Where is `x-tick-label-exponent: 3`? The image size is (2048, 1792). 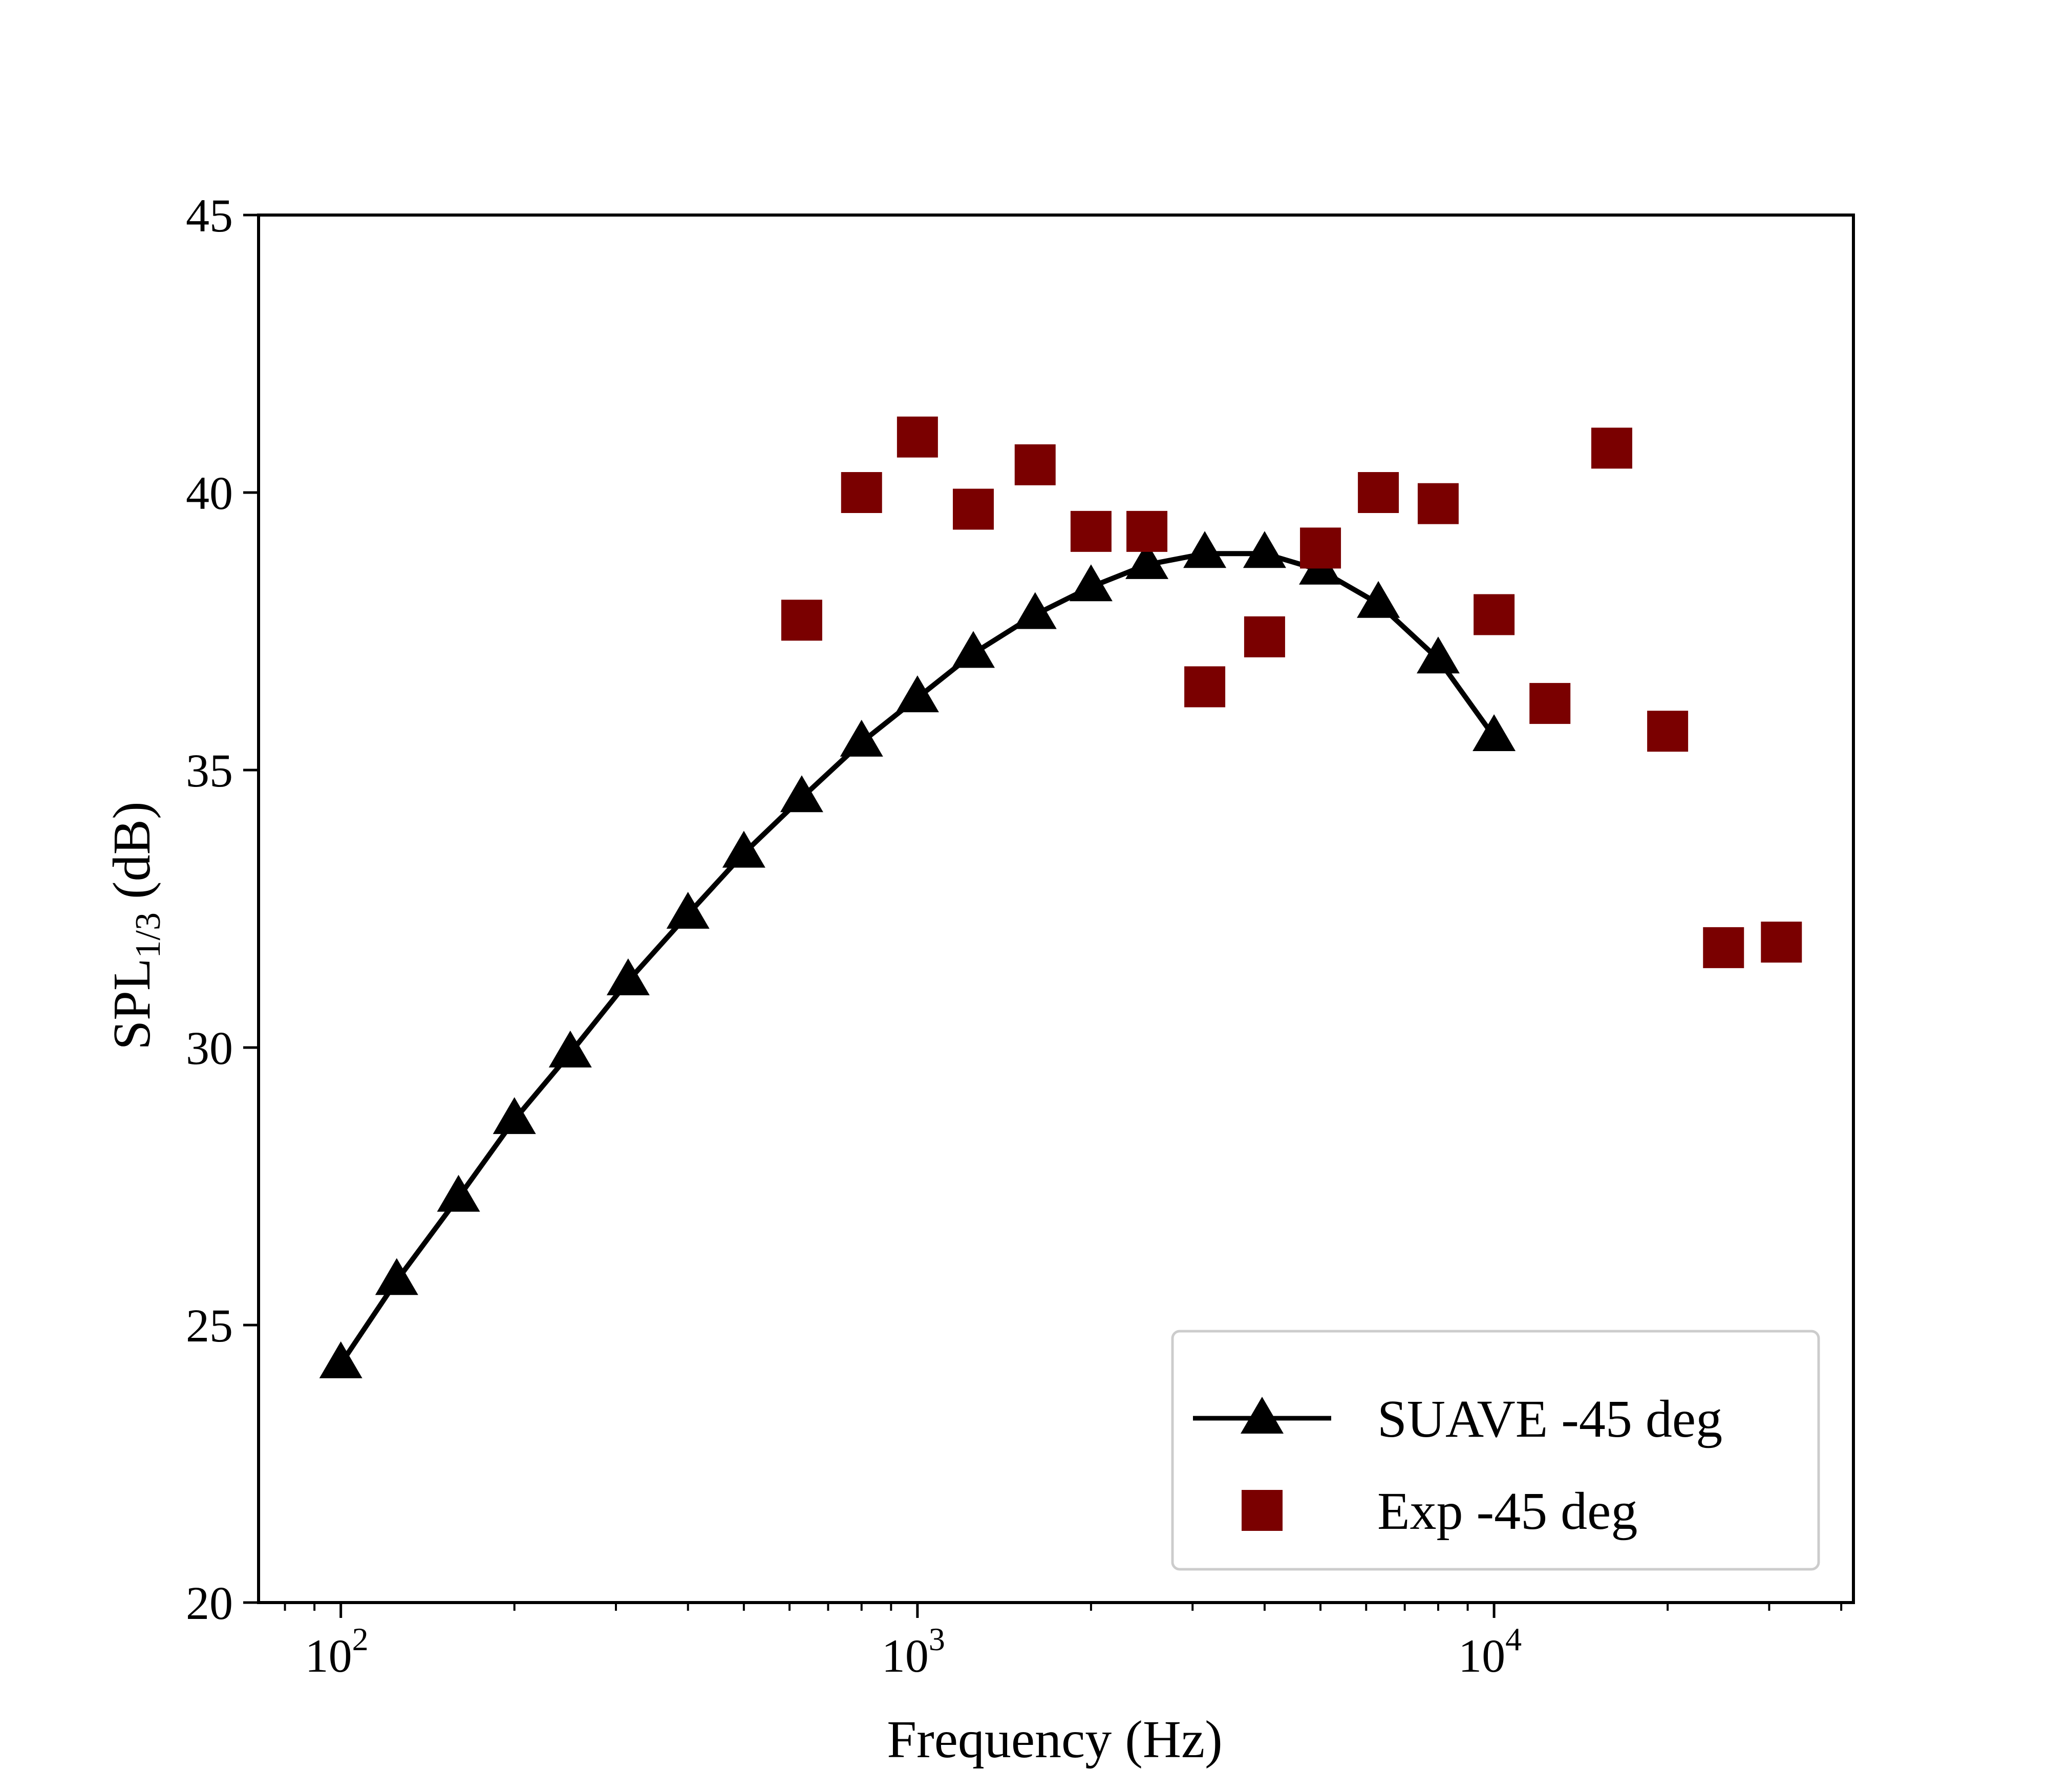
x-tick-label-exponent: 3 is located at coordinates (937, 1639).